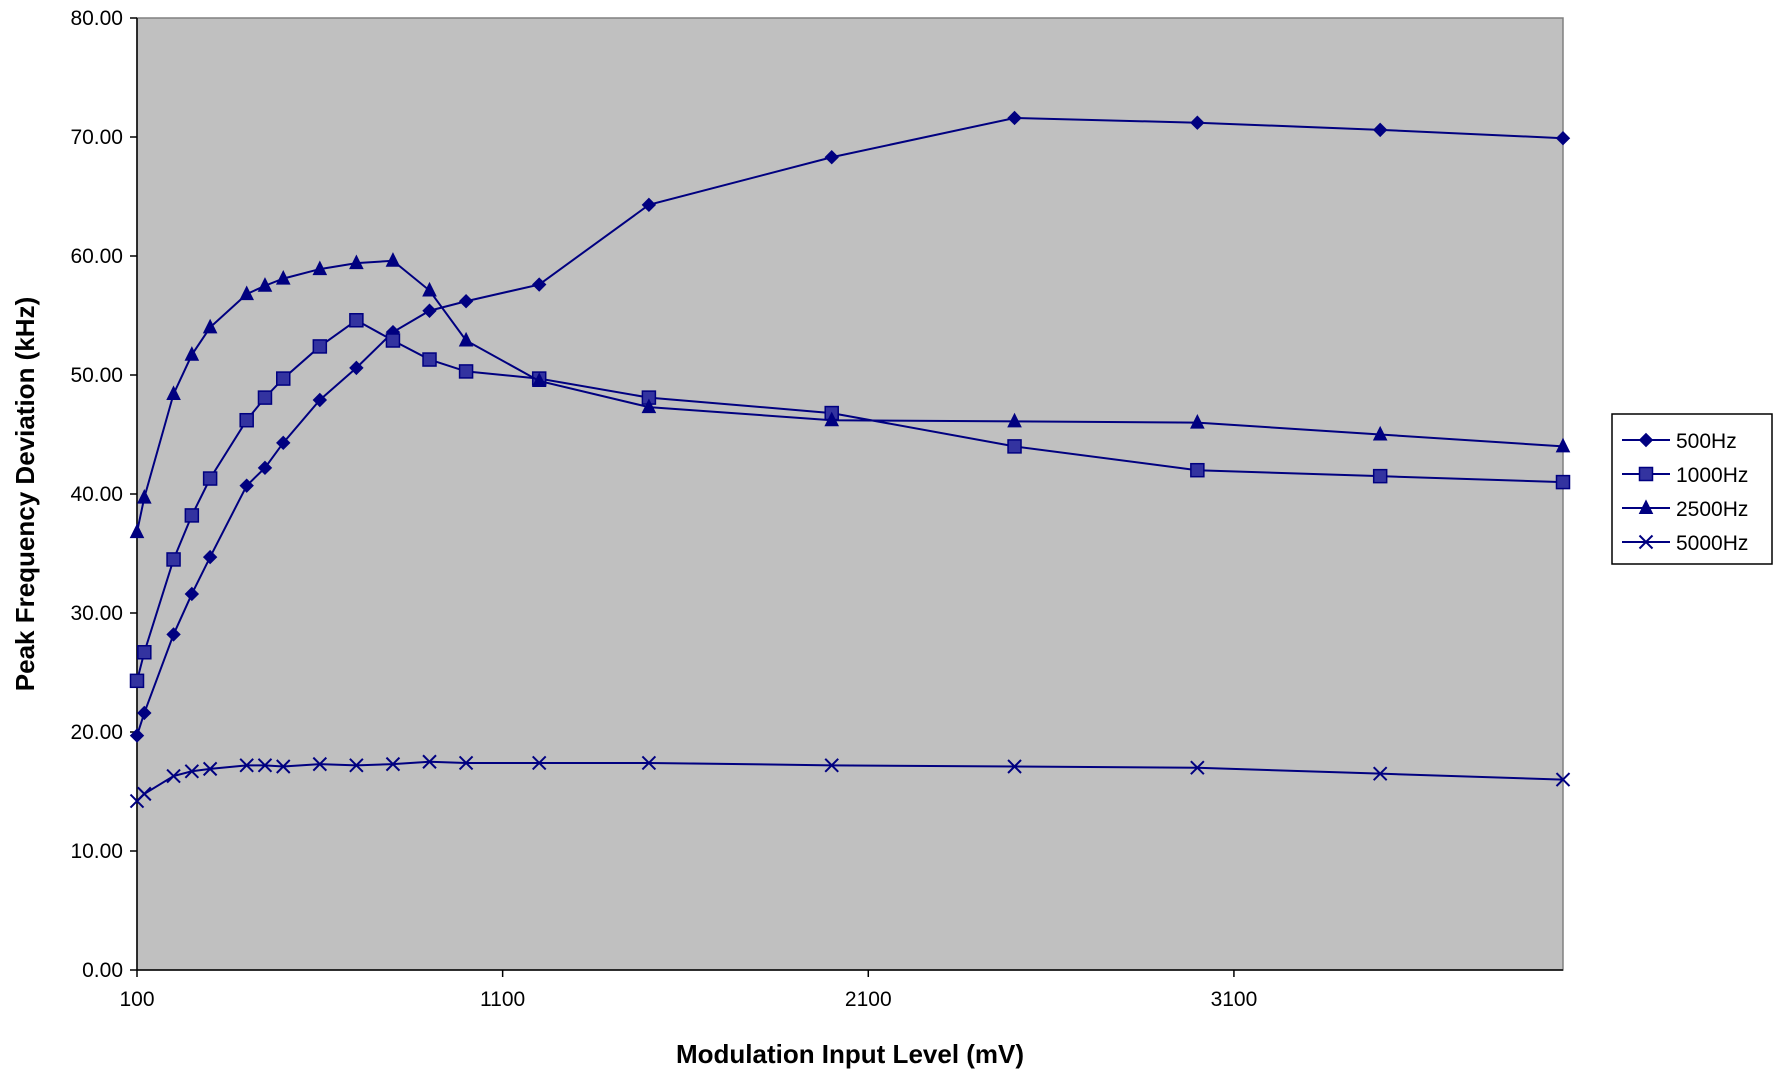  Describe the element at coordinates (1712, 475) in the screenshot. I see `legend-label: 1000Hz` at that location.